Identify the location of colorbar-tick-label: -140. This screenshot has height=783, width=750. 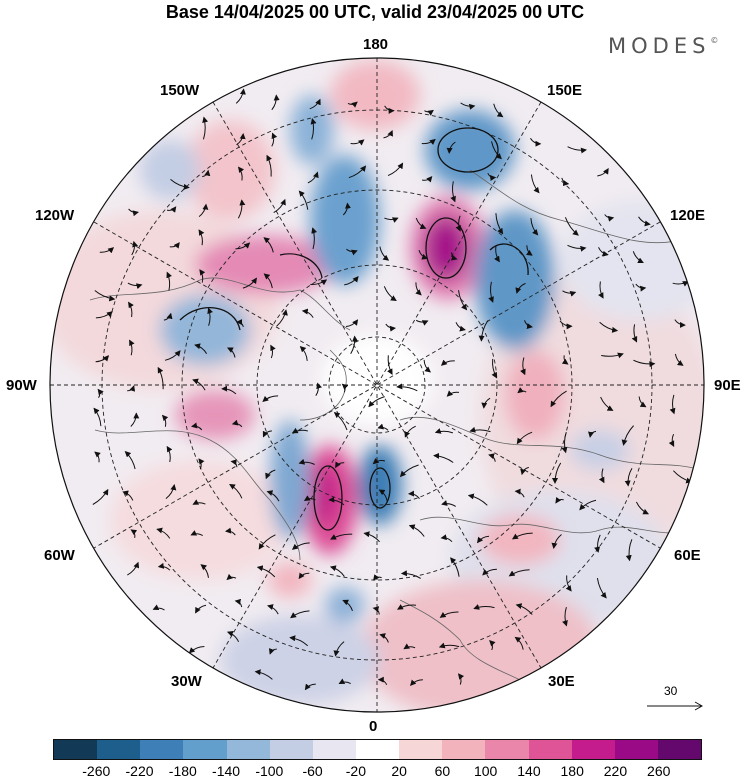
(226, 771).